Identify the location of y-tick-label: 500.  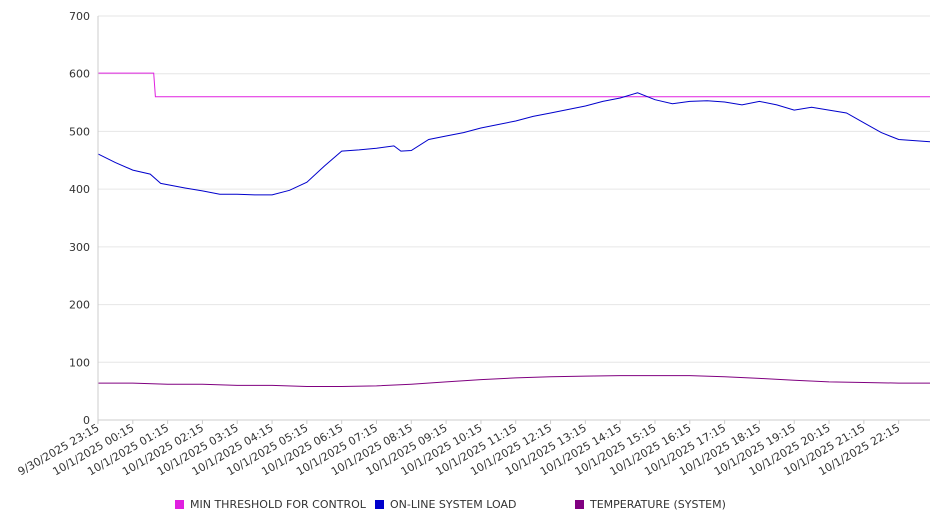
(79, 131).